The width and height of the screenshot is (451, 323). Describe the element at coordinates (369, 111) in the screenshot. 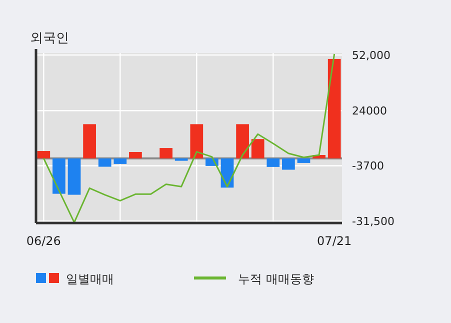

I see `y-tick-label: 24000` at that location.